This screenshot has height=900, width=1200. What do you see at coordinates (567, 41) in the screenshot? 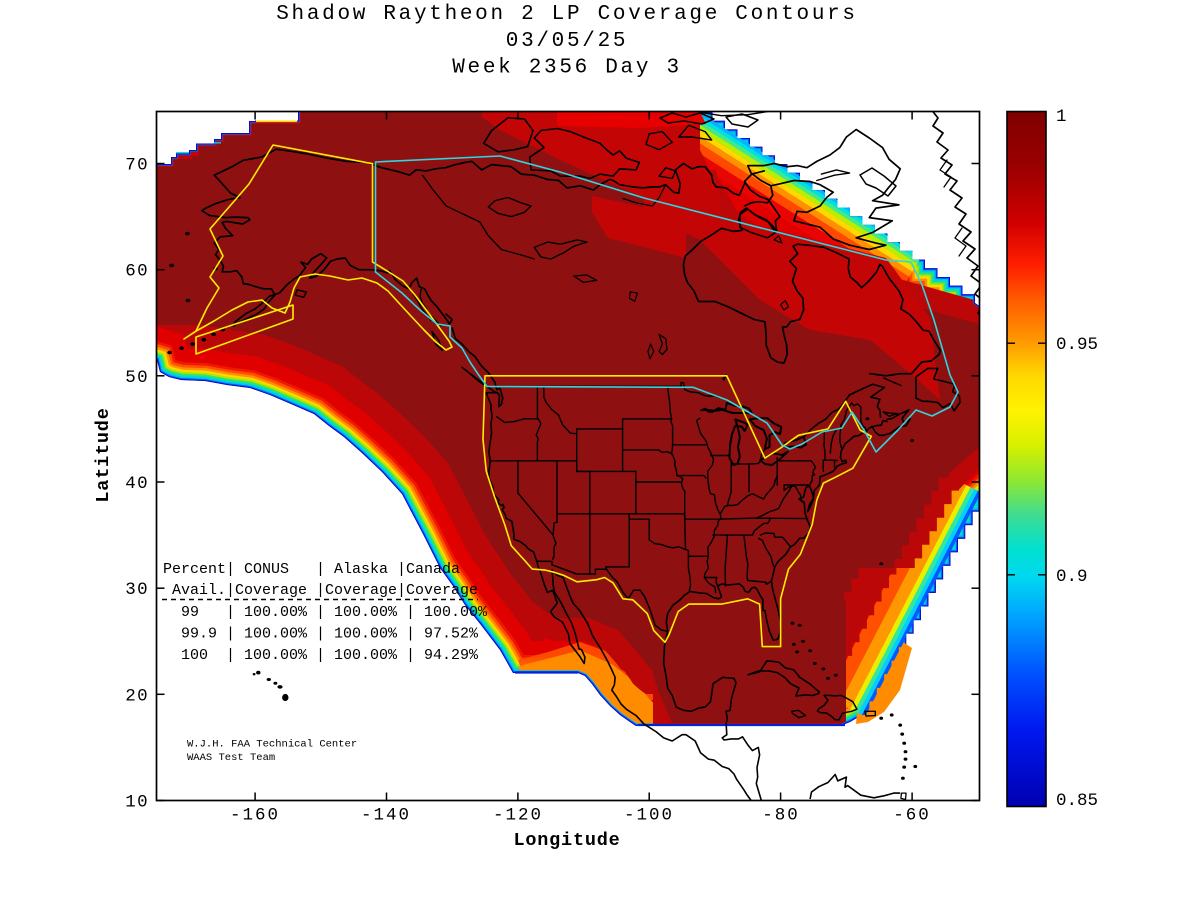
I see `svg-text: 03/05/25` at bounding box center [567, 41].